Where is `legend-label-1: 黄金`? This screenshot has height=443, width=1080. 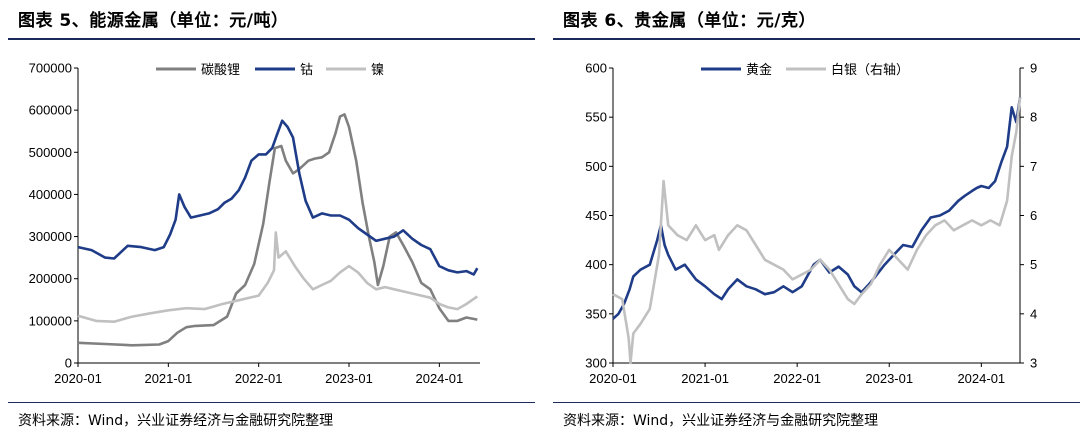 legend-label-1: 黄金 is located at coordinates (759, 70).